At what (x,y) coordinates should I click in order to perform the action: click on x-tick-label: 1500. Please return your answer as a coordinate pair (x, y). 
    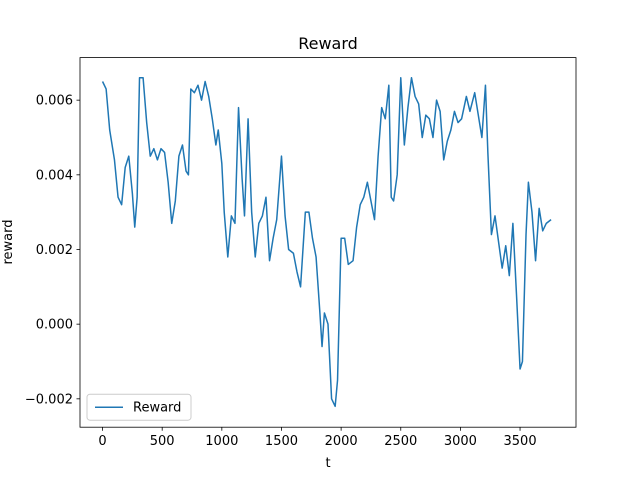
    Looking at the image, I should click on (281, 441).